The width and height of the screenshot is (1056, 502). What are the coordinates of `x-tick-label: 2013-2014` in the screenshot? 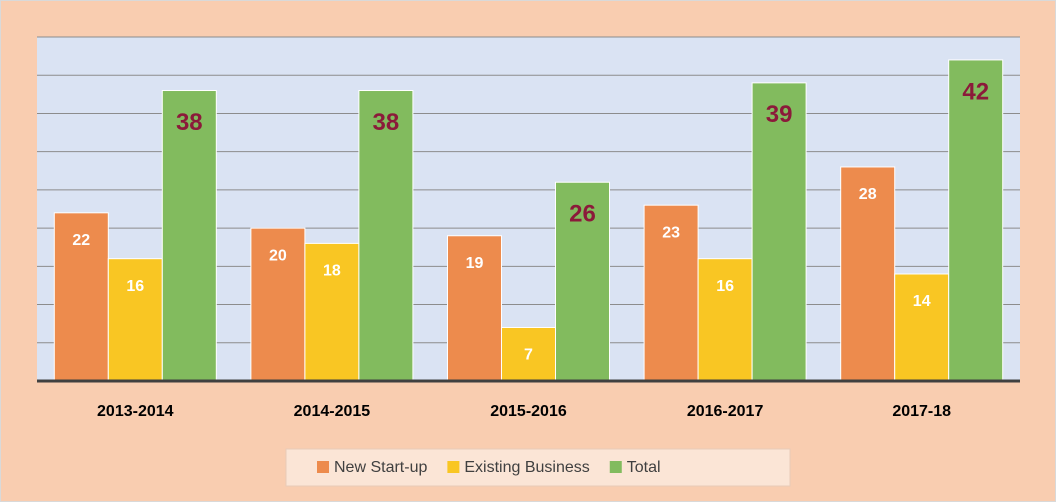 It's located at (135, 411).